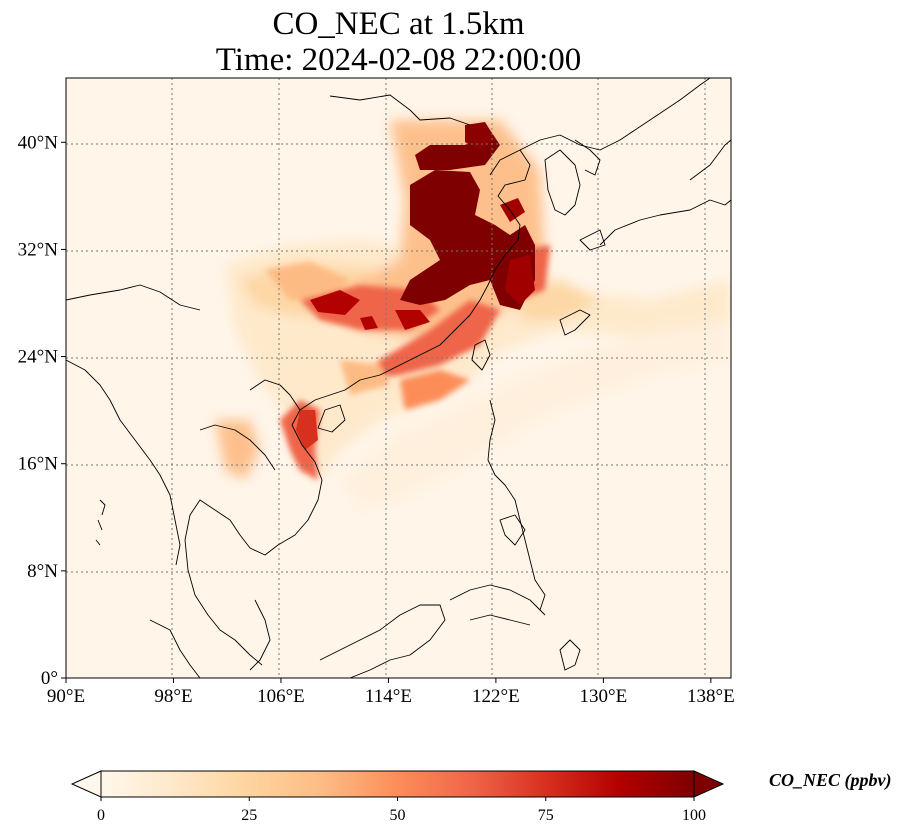 The height and width of the screenshot is (836, 920). What do you see at coordinates (42, 410) in the screenshot?
I see `y-axis: 0° 8°N 16°N 24°N 32°N 40°N` at bounding box center [42, 410].